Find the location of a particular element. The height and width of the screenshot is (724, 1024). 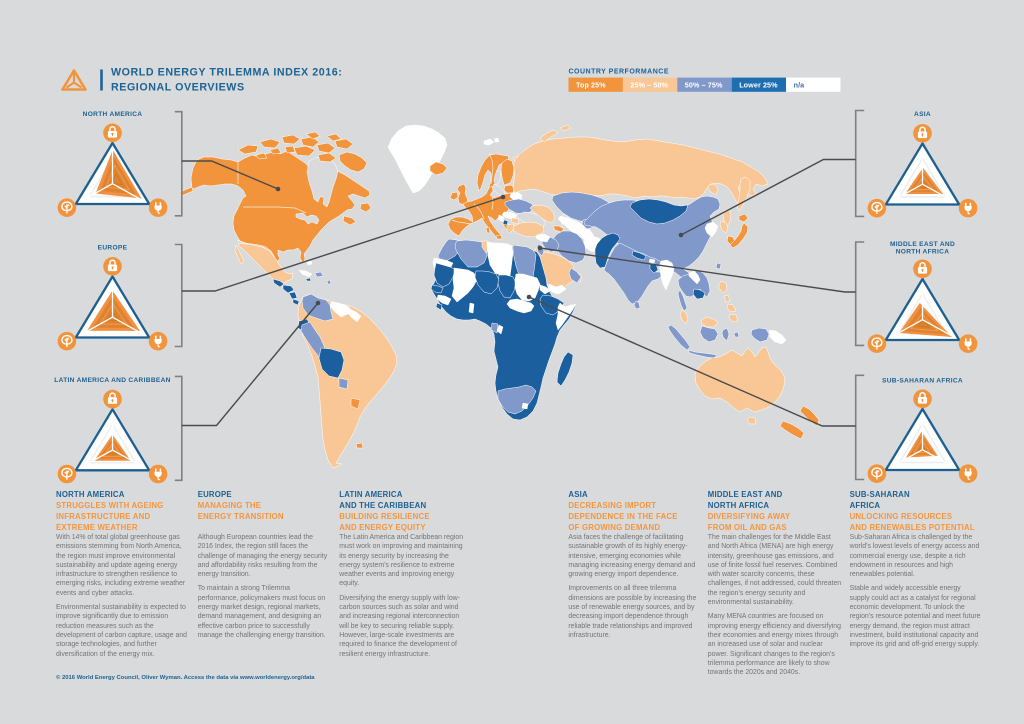

svg-text: MIDDLE EAST AND is located at coordinates (922, 244).